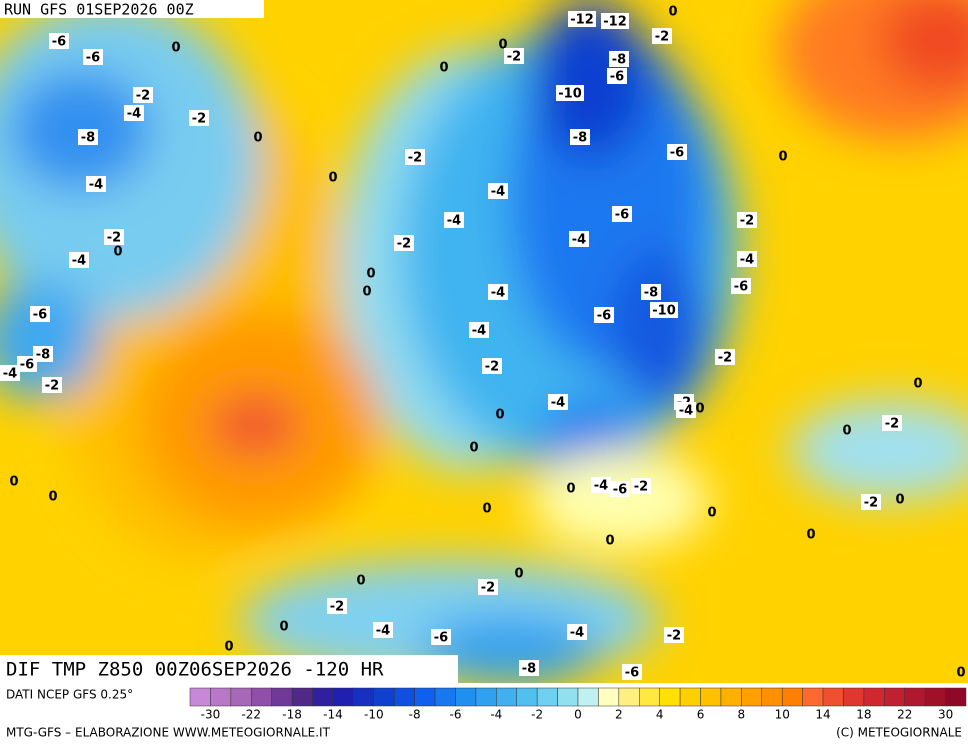  Describe the element at coordinates (863, 715) in the screenshot. I see `scale-tick-label: 18` at that location.